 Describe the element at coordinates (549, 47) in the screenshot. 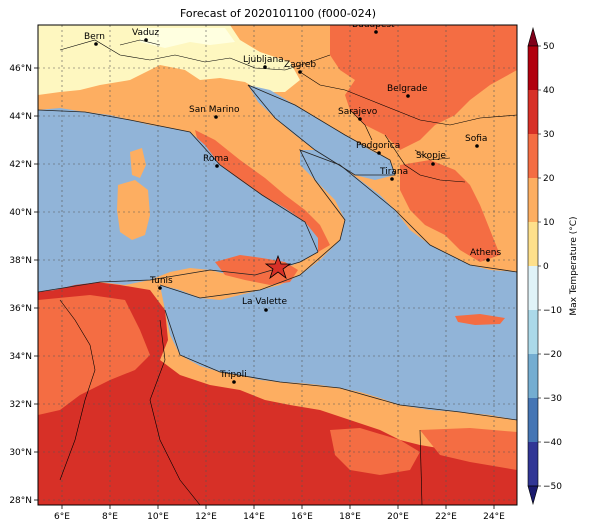

I see `colorbar-tick-label: 50` at that location.